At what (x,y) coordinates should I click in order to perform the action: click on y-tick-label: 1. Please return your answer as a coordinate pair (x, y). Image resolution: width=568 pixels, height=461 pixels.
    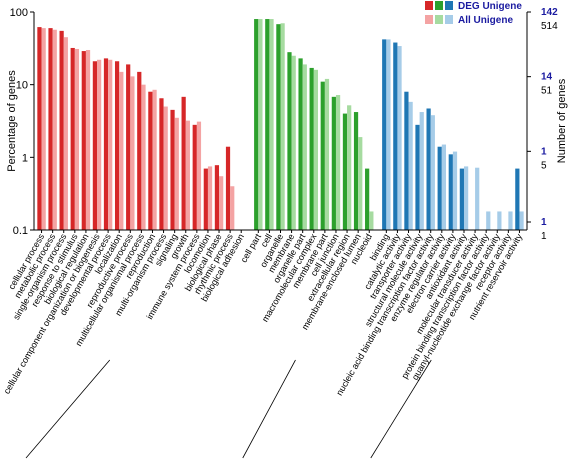
    Looking at the image, I should click on (25, 158).